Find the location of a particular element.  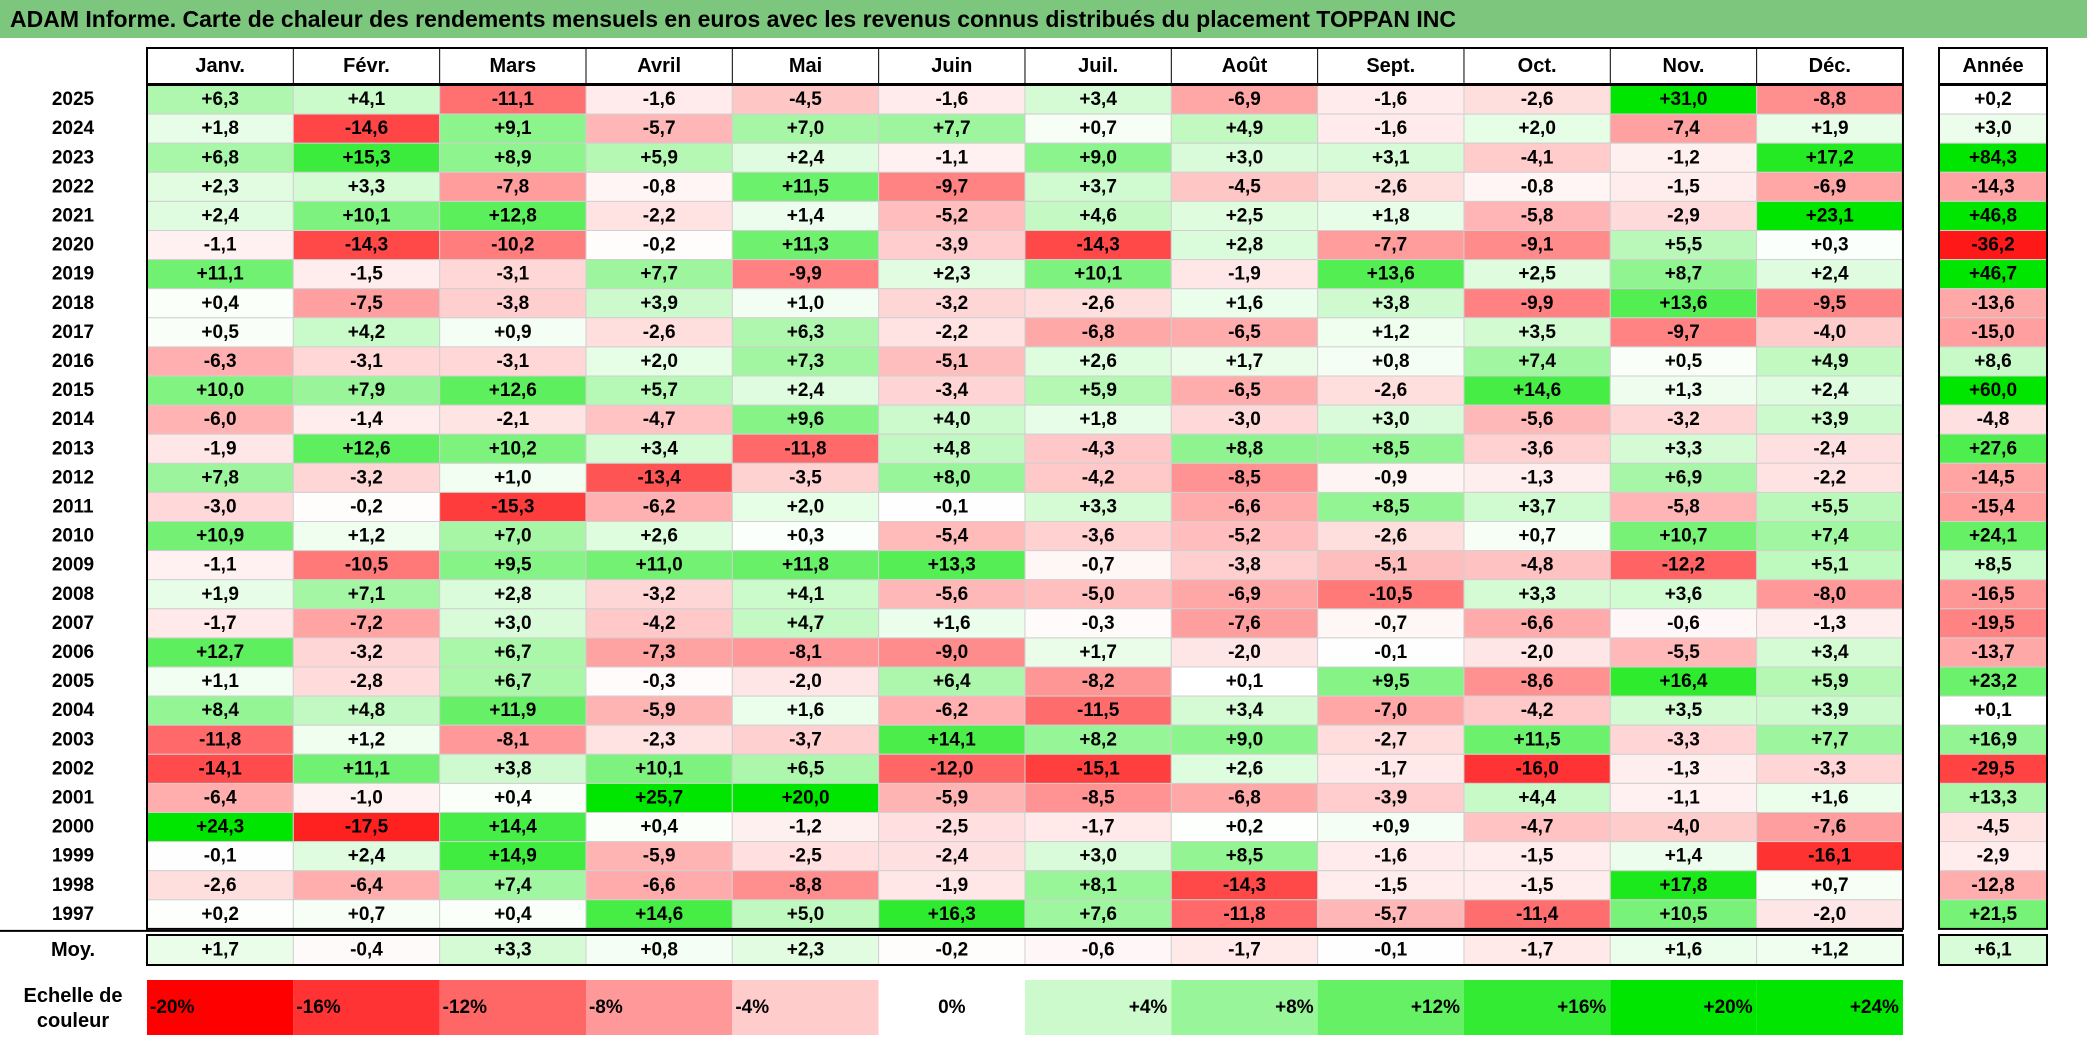

cell-value: -9,7 is located at coordinates (1683, 332).